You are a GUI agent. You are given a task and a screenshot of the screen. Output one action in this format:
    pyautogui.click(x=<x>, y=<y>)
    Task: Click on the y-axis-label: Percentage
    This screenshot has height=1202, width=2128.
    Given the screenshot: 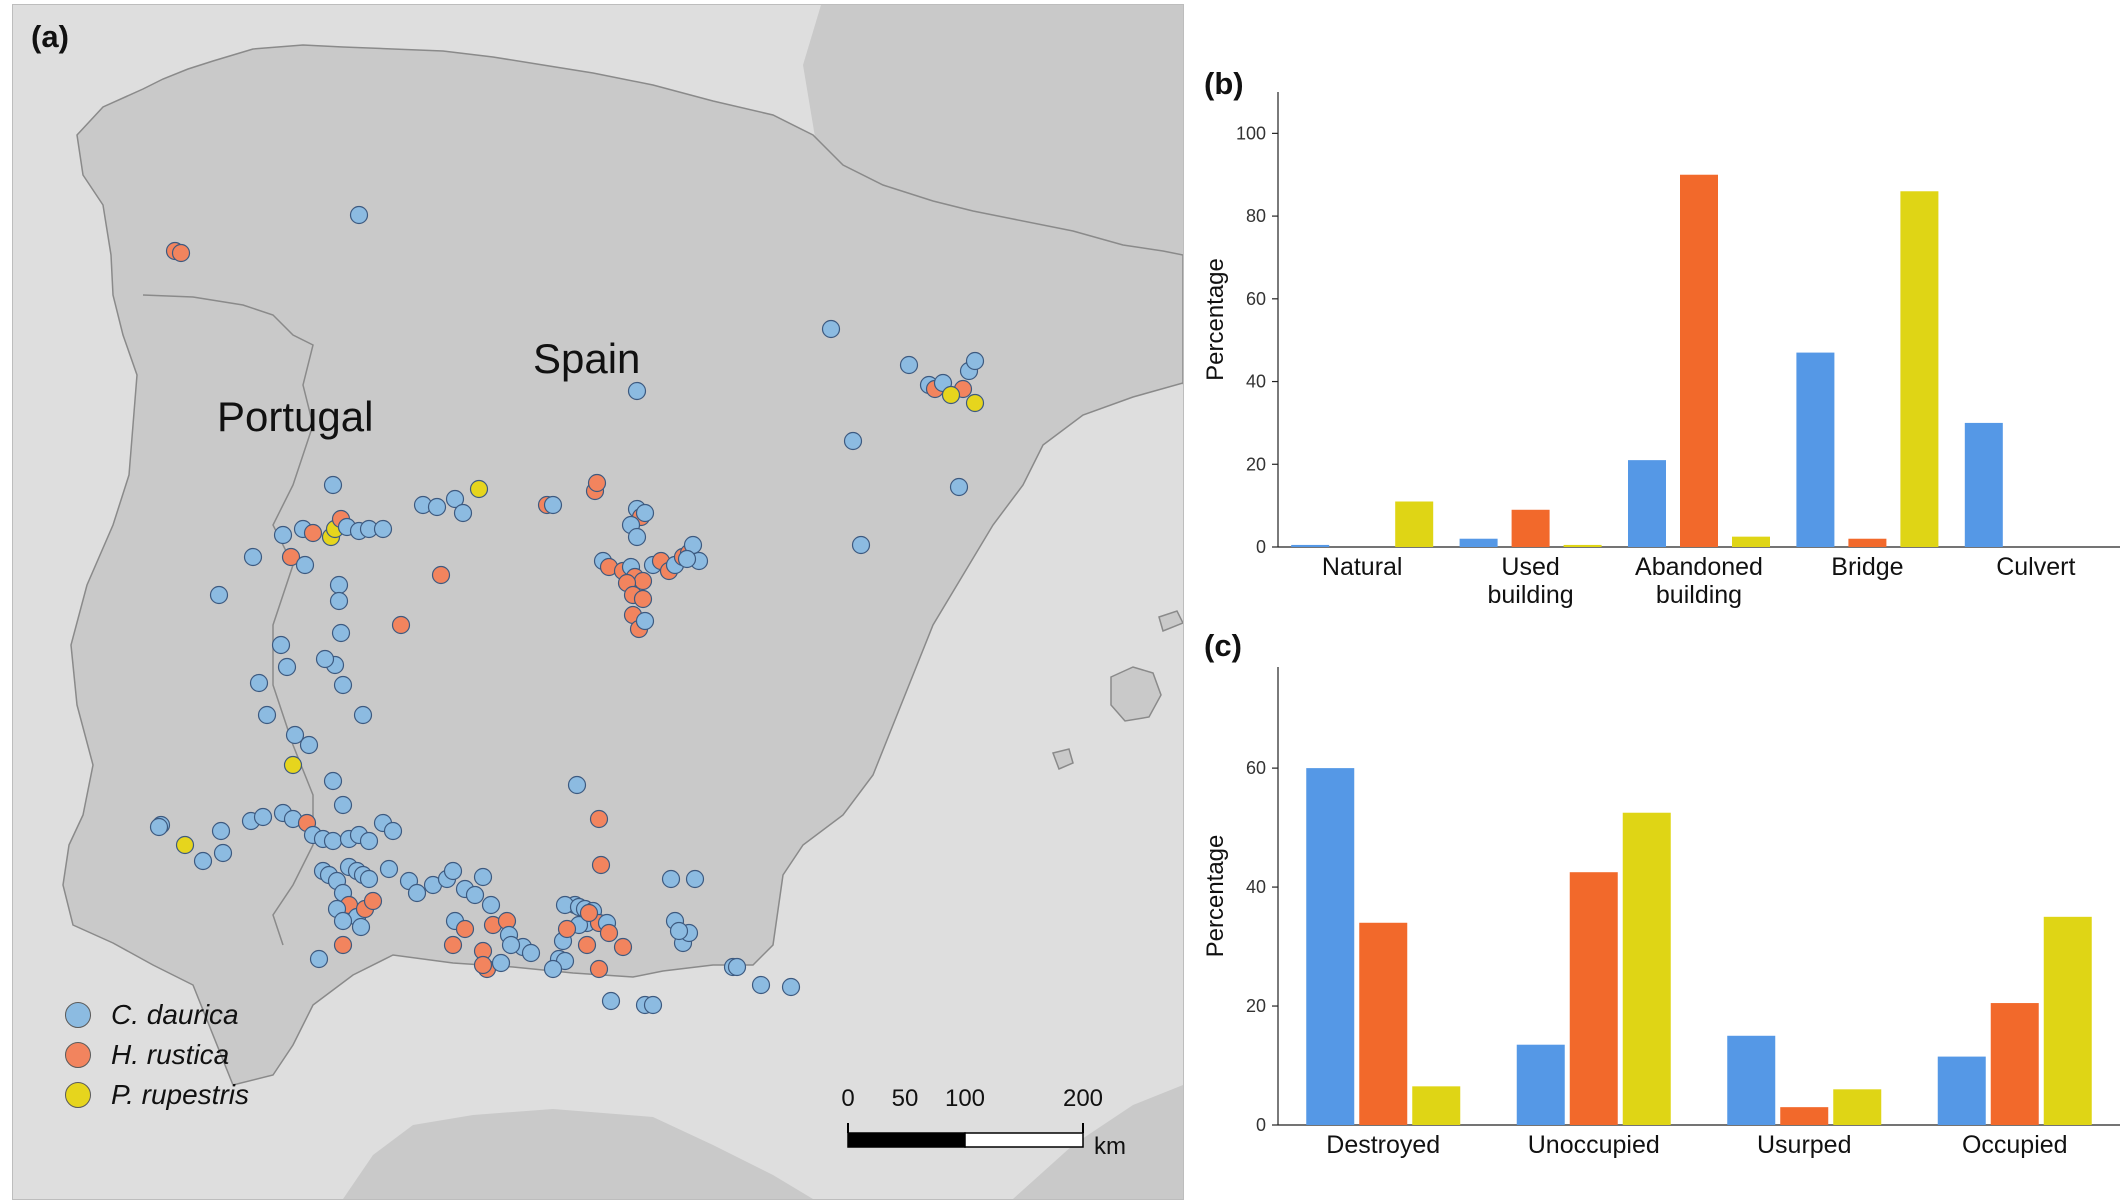 What is the action you would take?
    pyautogui.click(x=1215, y=319)
    